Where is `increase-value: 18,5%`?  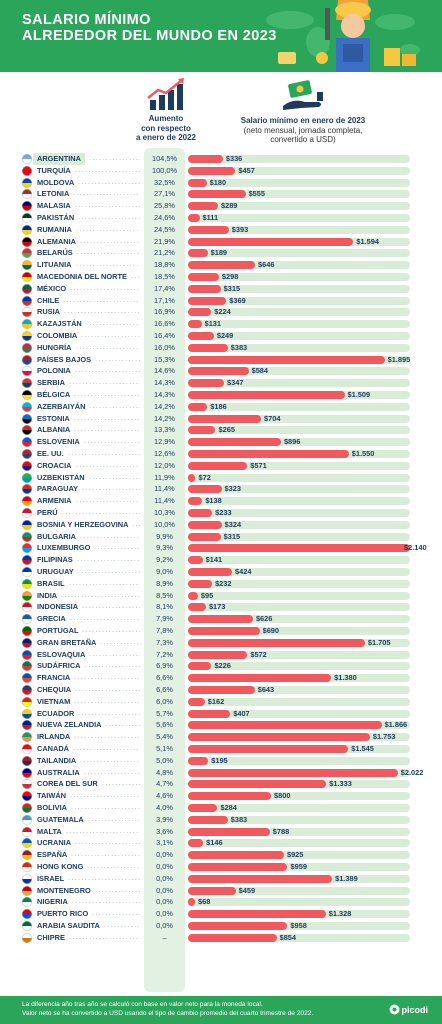 increase-value: 18,5% is located at coordinates (164, 276).